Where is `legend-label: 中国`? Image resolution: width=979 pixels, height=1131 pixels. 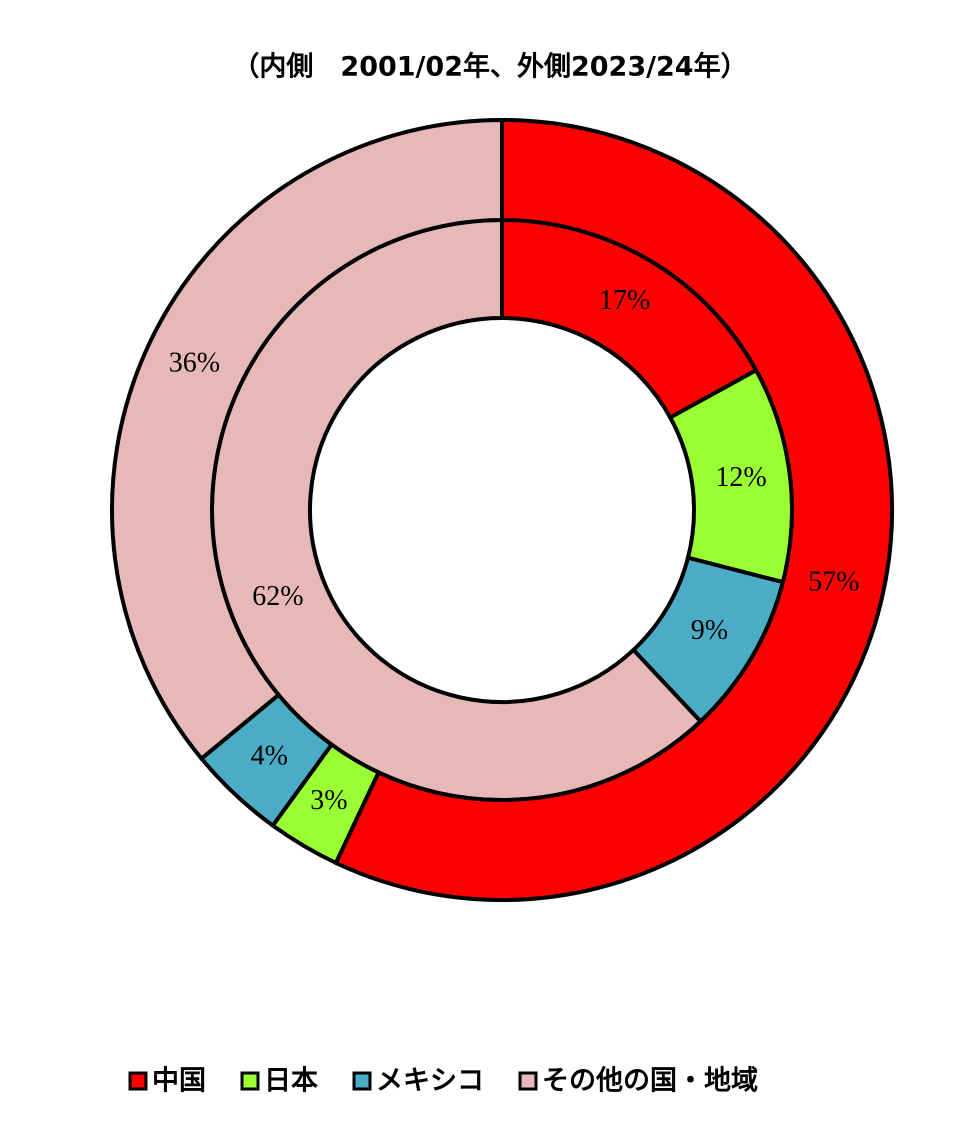 legend-label: 中国 is located at coordinates (179, 1081).